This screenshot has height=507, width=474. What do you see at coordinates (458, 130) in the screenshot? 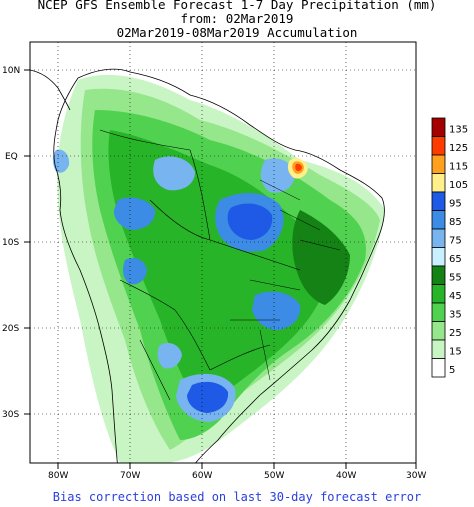
I see `legend-label-135: 135` at bounding box center [458, 130].